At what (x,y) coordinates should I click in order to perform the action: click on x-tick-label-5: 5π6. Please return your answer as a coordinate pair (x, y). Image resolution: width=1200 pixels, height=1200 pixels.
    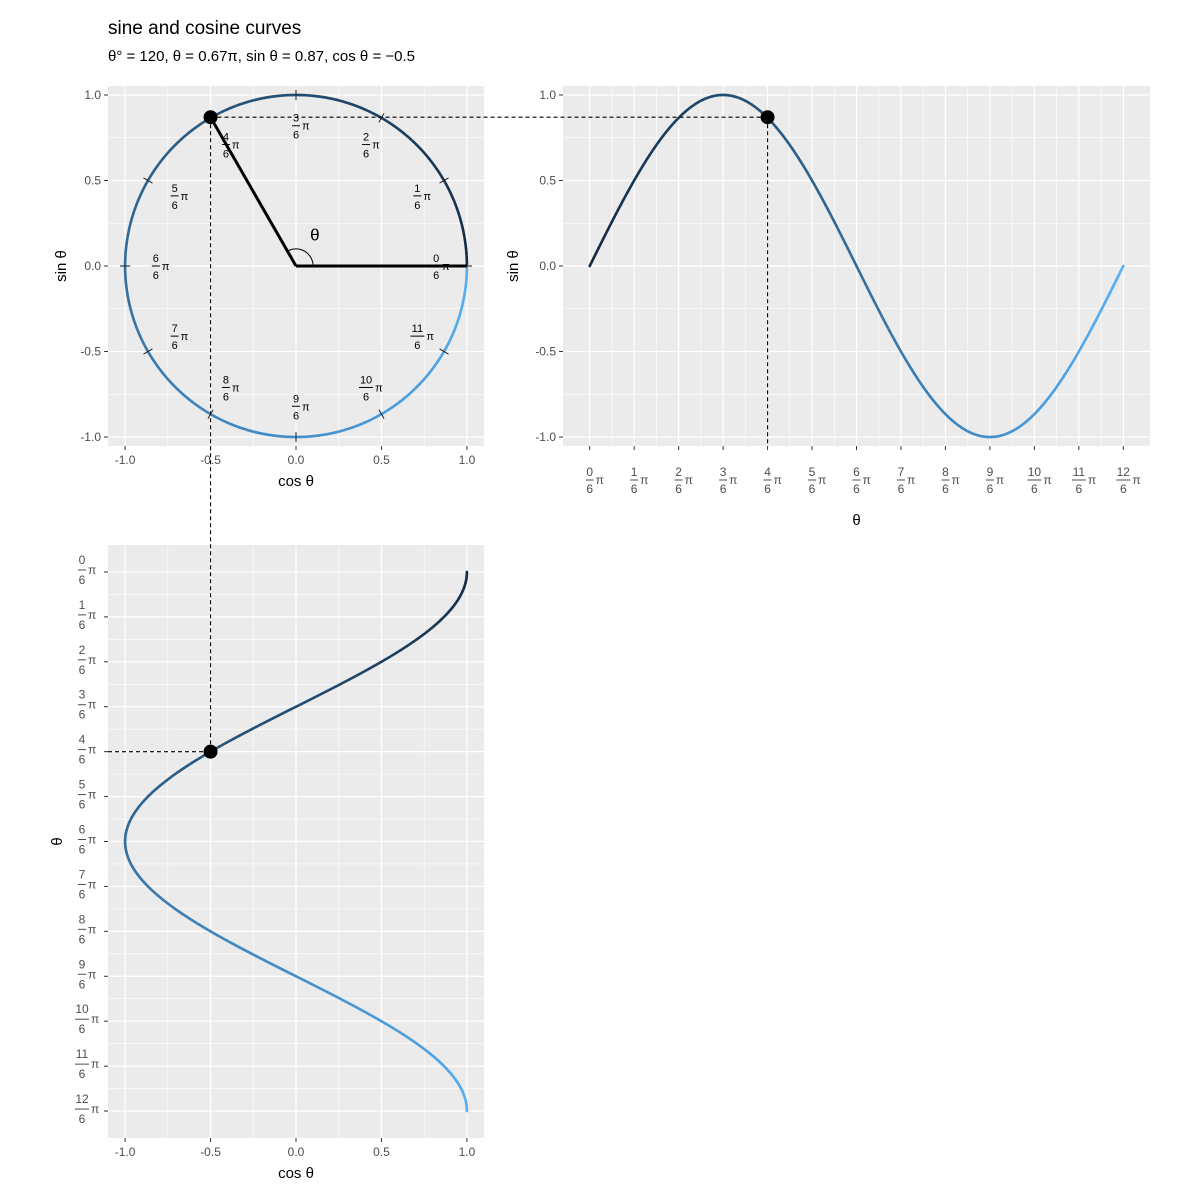
    Looking at the image, I should click on (817, 480).